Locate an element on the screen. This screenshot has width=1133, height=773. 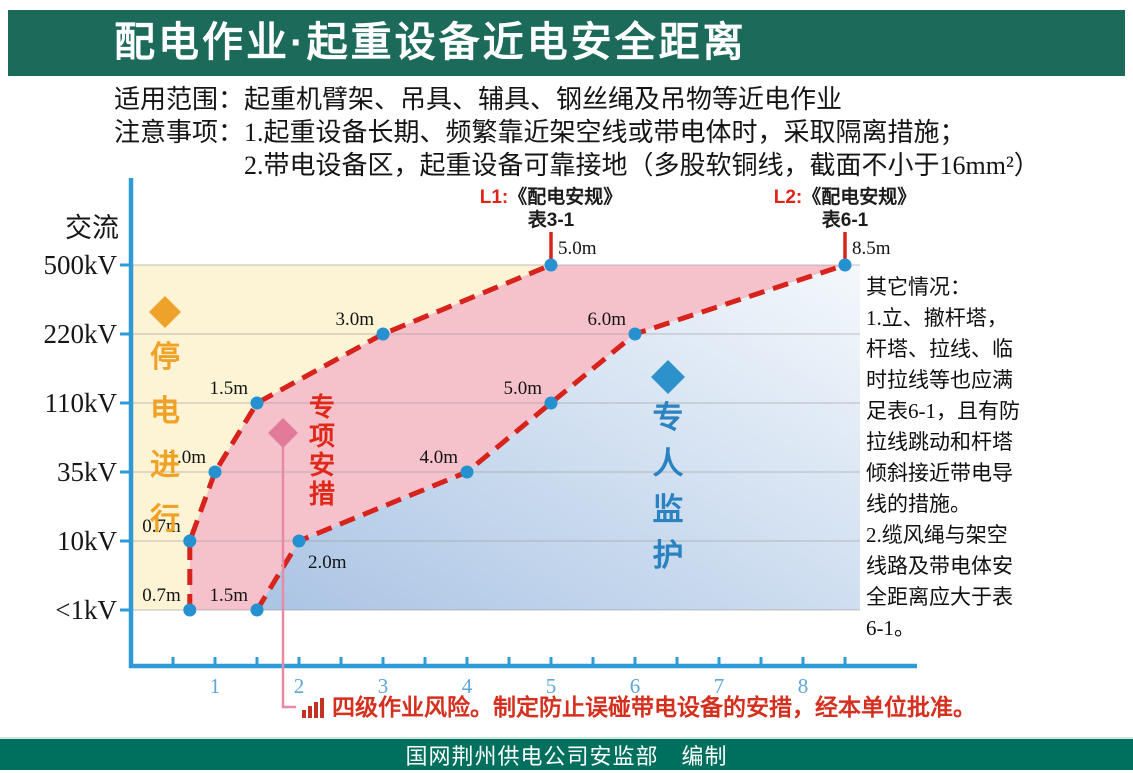
l1-table-ref: 表3-1 is located at coordinates (551, 220).